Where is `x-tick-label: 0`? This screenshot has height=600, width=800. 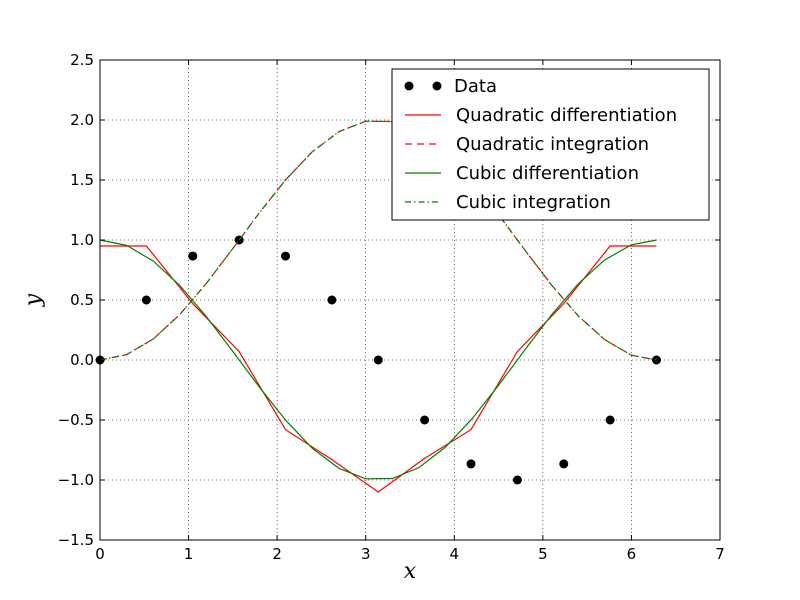 x-tick-label: 0 is located at coordinates (100, 554).